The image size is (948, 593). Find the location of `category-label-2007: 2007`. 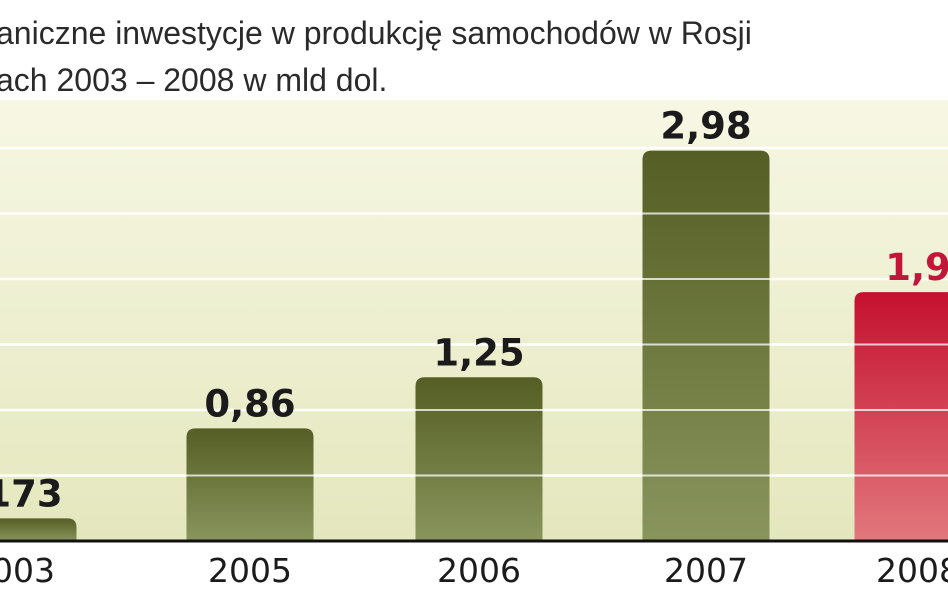

category-label-2007: 2007 is located at coordinates (706, 570).